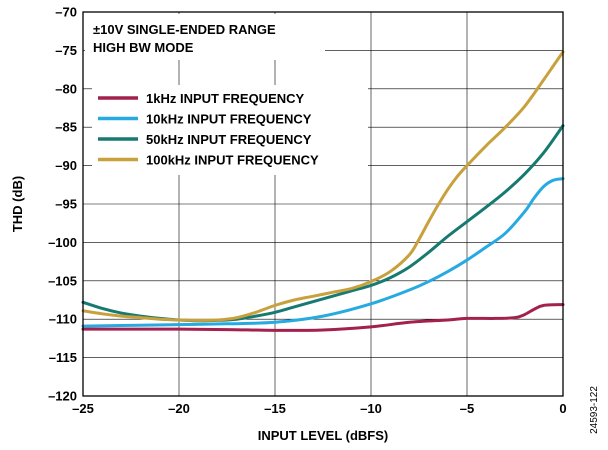 Image resolution: width=608 pixels, height=450 pixels. I want to click on y-tick-label: –95, so click(66, 204).